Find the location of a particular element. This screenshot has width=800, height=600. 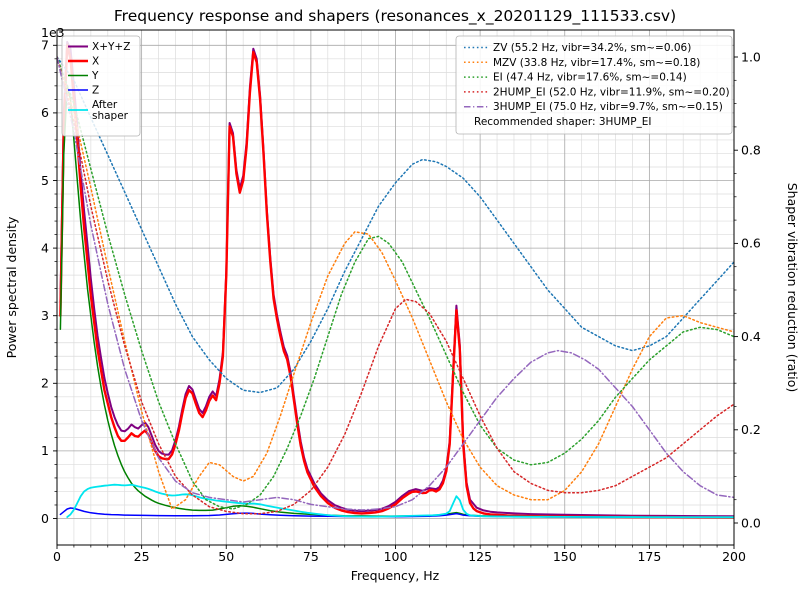

legend-label: Y is located at coordinates (95, 76).